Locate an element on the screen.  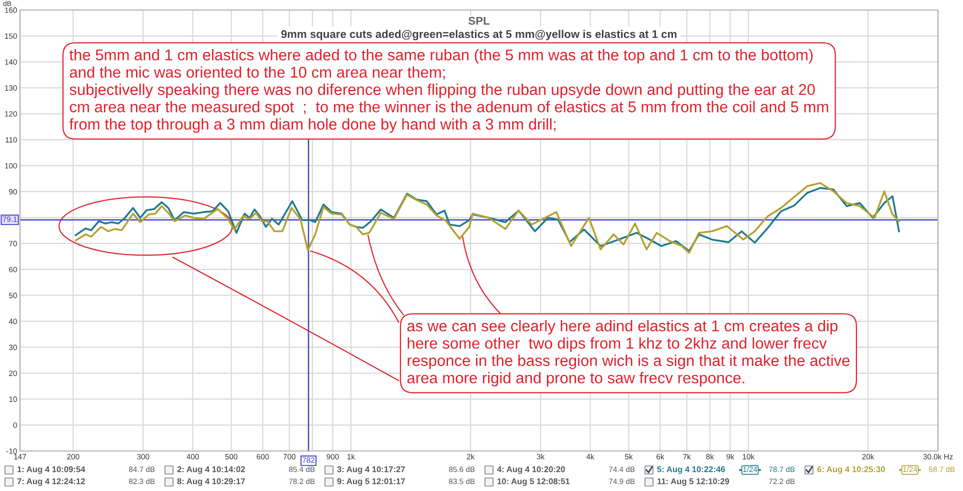
text: 2: Aug 4 10:14:02 is located at coordinates (211, 470).